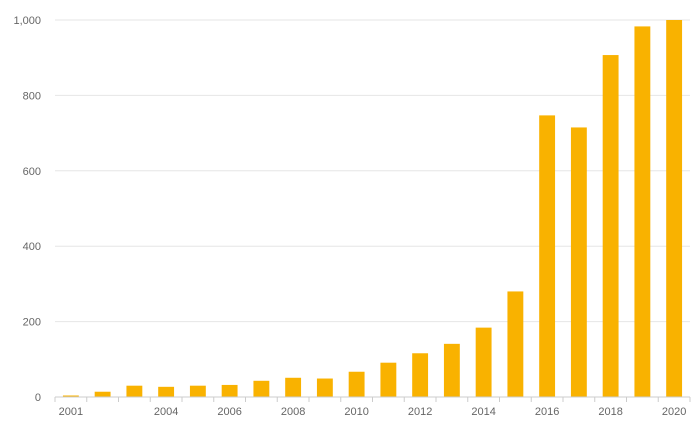 The height and width of the screenshot is (433, 700). What do you see at coordinates (166, 412) in the screenshot?
I see `x-tick-label: 2004` at bounding box center [166, 412].